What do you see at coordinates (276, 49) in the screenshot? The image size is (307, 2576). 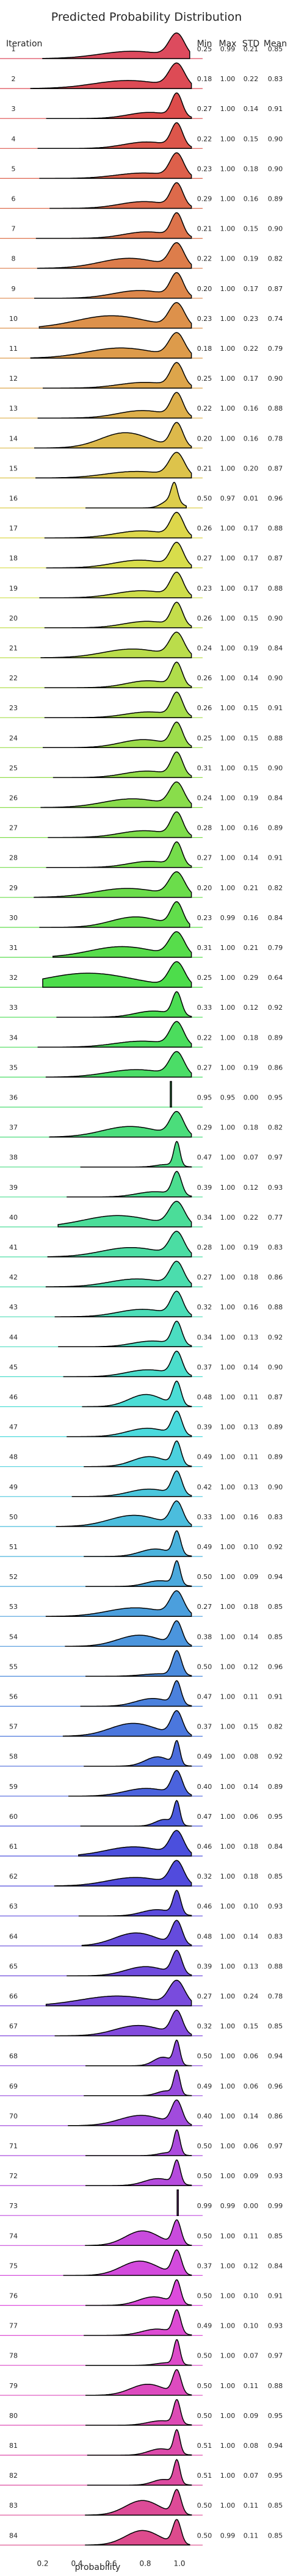 I see `stat-mean-value: 0.85` at bounding box center [276, 49].